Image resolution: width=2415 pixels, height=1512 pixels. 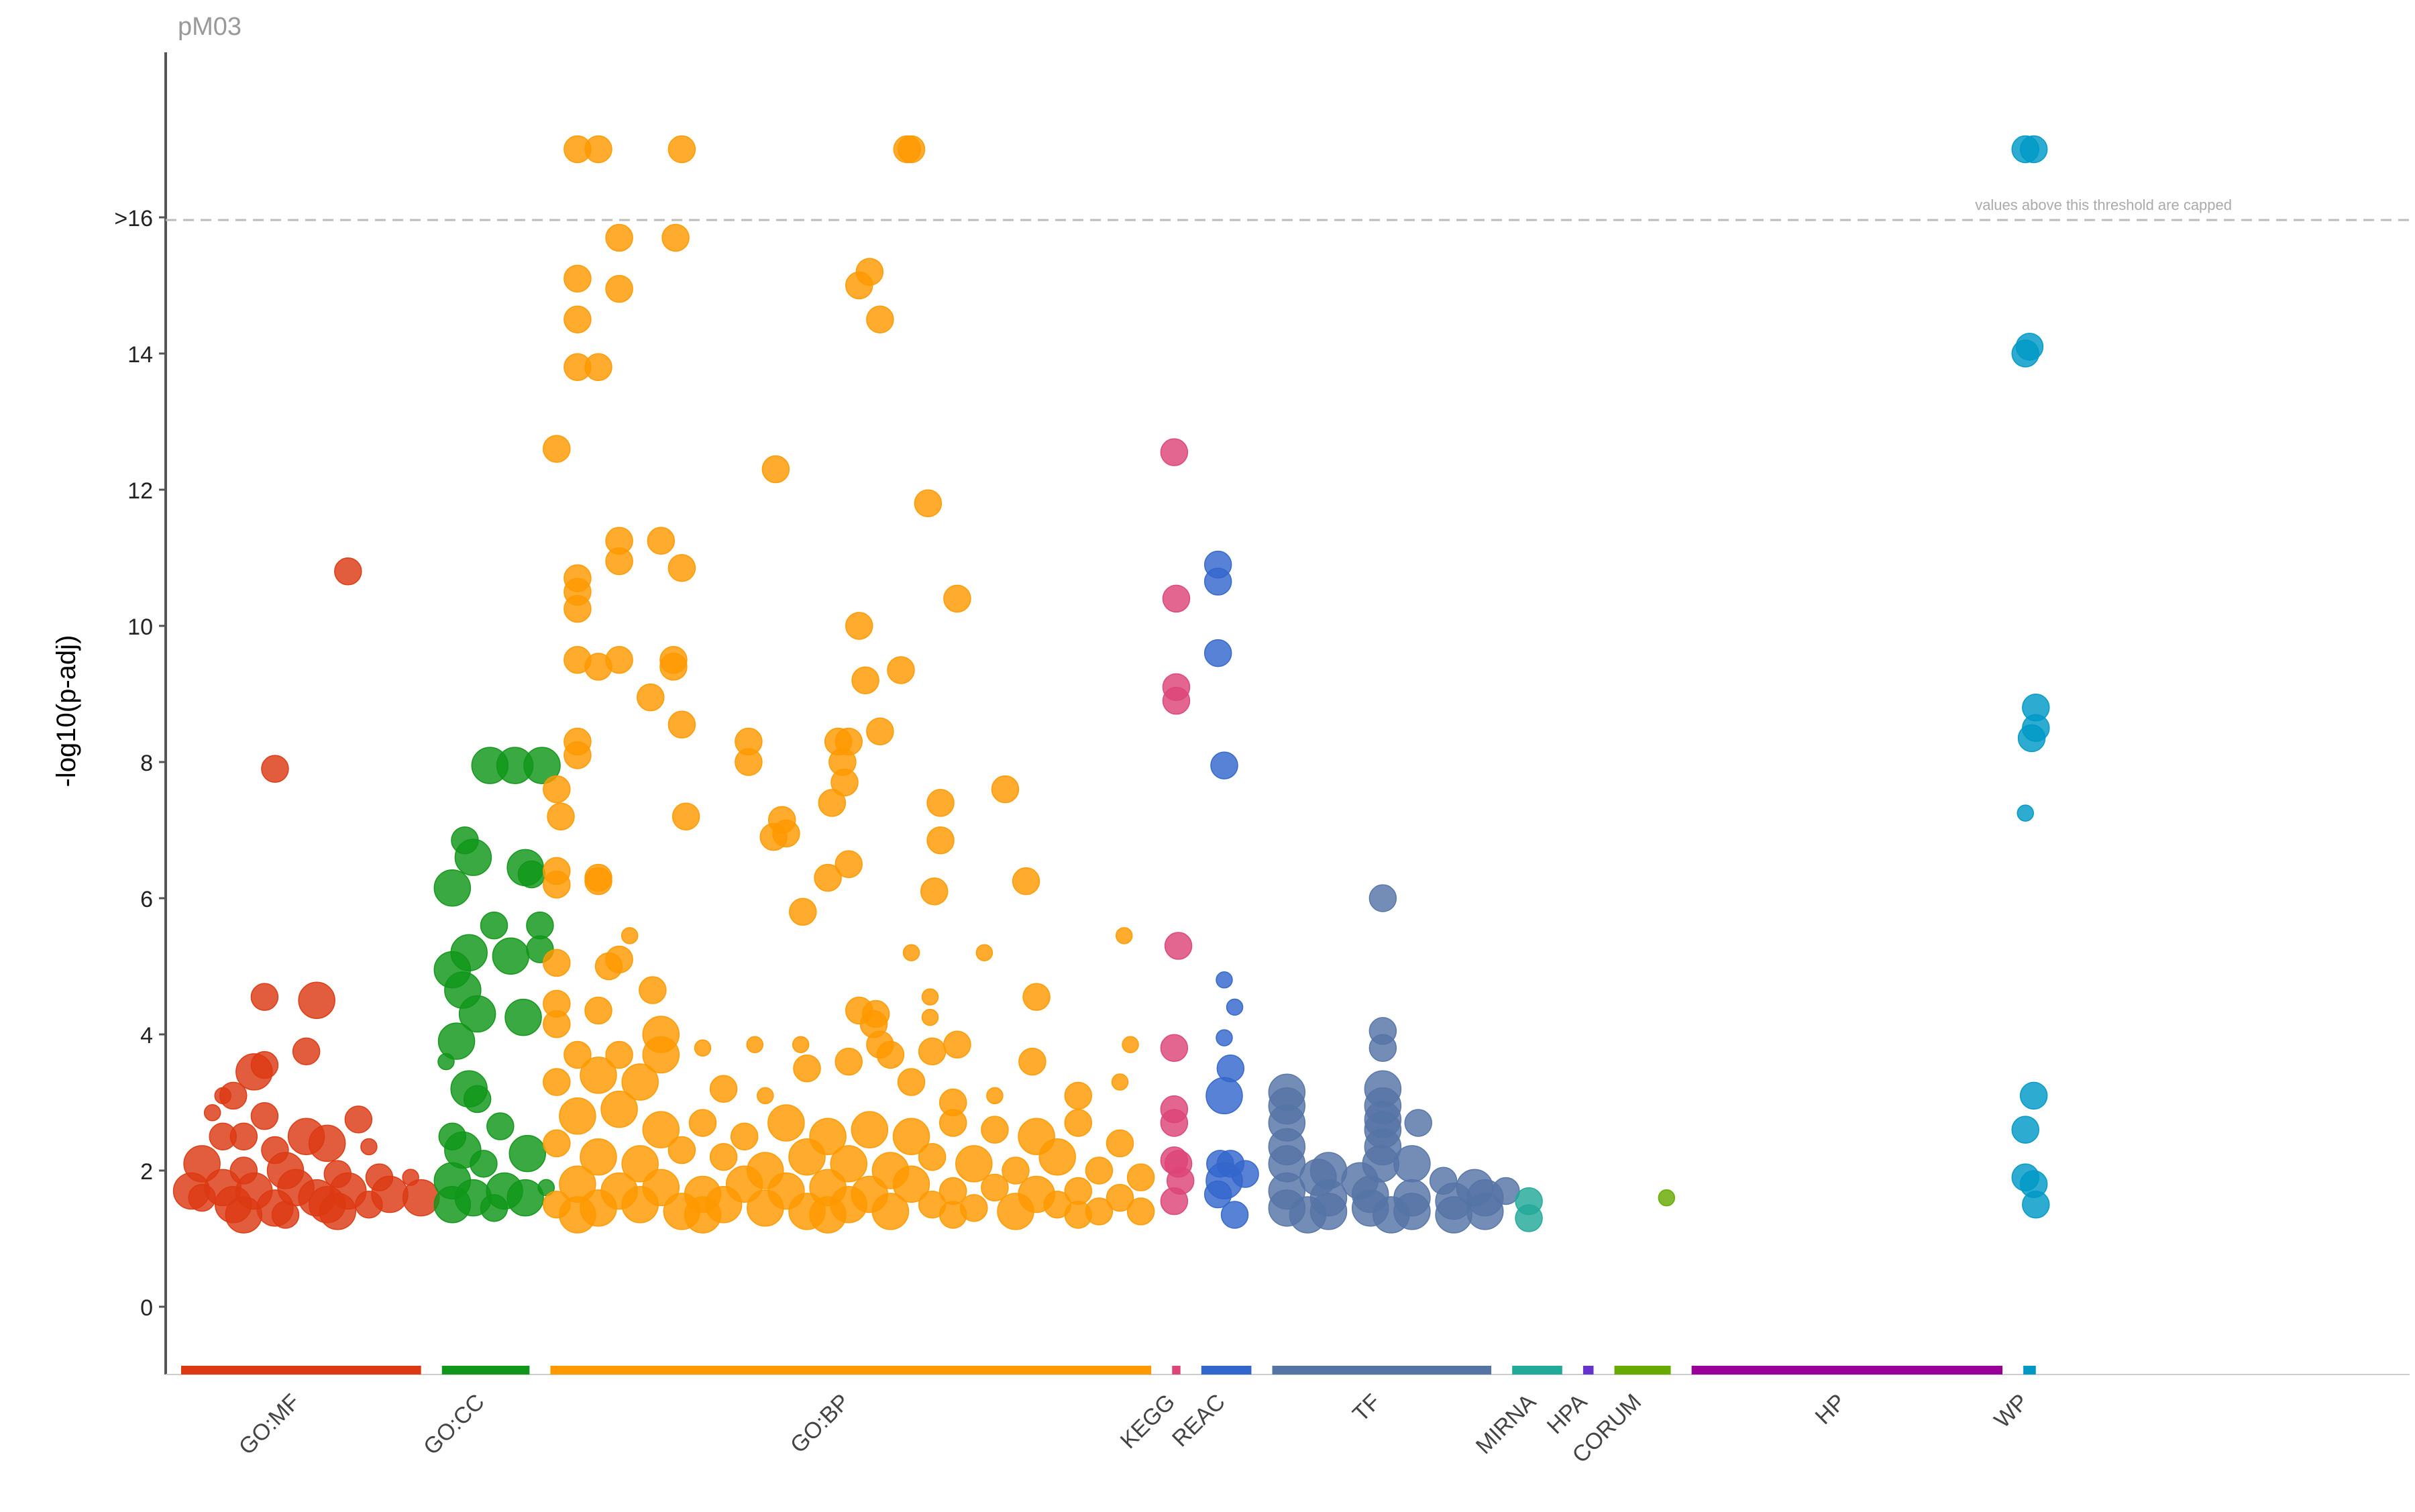 What do you see at coordinates (146, 763) in the screenshot?
I see `y-tick-label: 8` at bounding box center [146, 763].